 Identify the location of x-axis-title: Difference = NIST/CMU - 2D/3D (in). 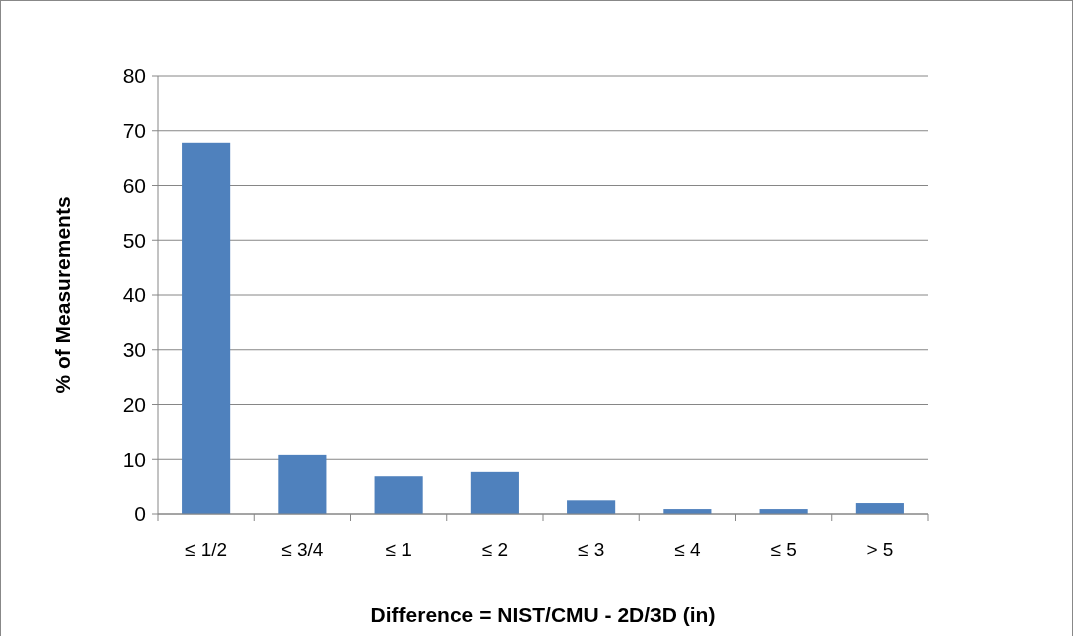
(543, 614).